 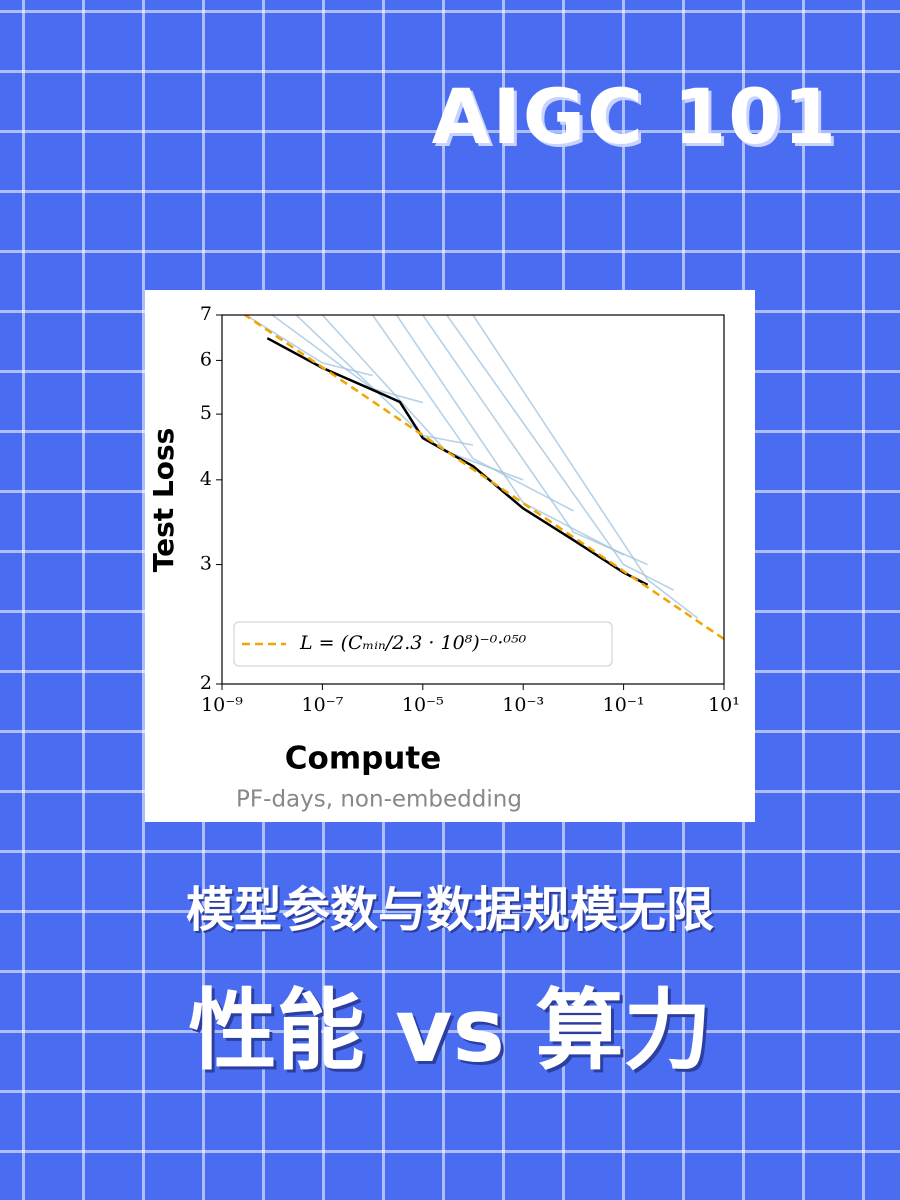 What do you see at coordinates (449, 910) in the screenshot?
I see `caption-subtitle: 模型参数与数据规模无限` at bounding box center [449, 910].